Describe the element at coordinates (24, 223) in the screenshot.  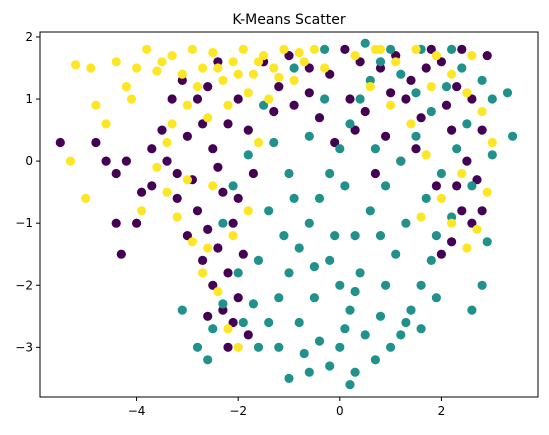
I see `y-tick-label: −1` at that location.